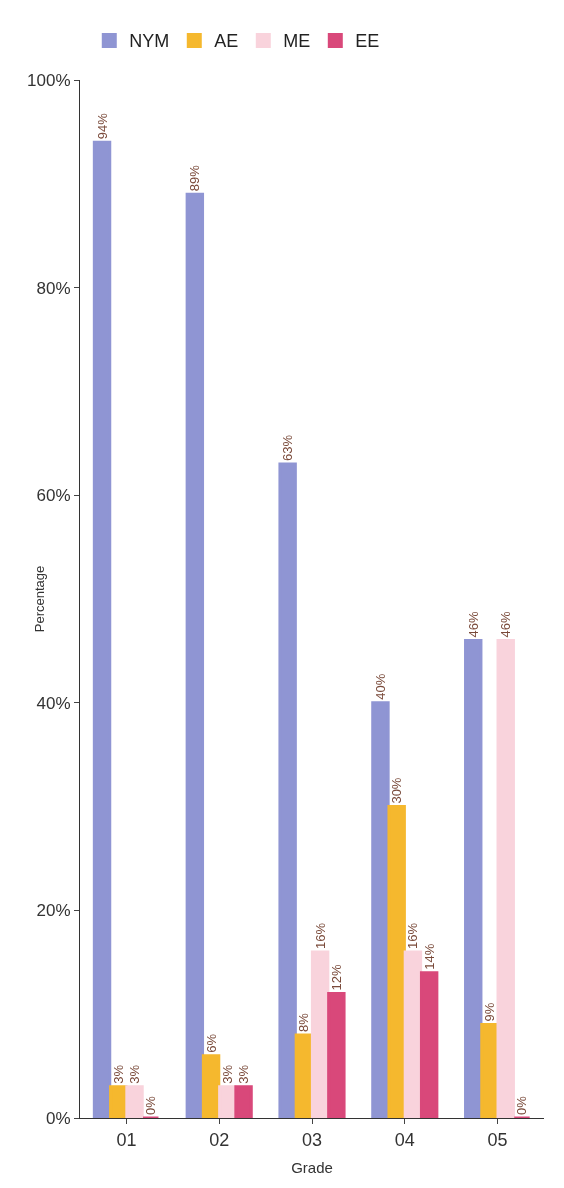  Describe the element at coordinates (312, 1139) in the screenshot. I see `x-tick-label: 03` at that location.